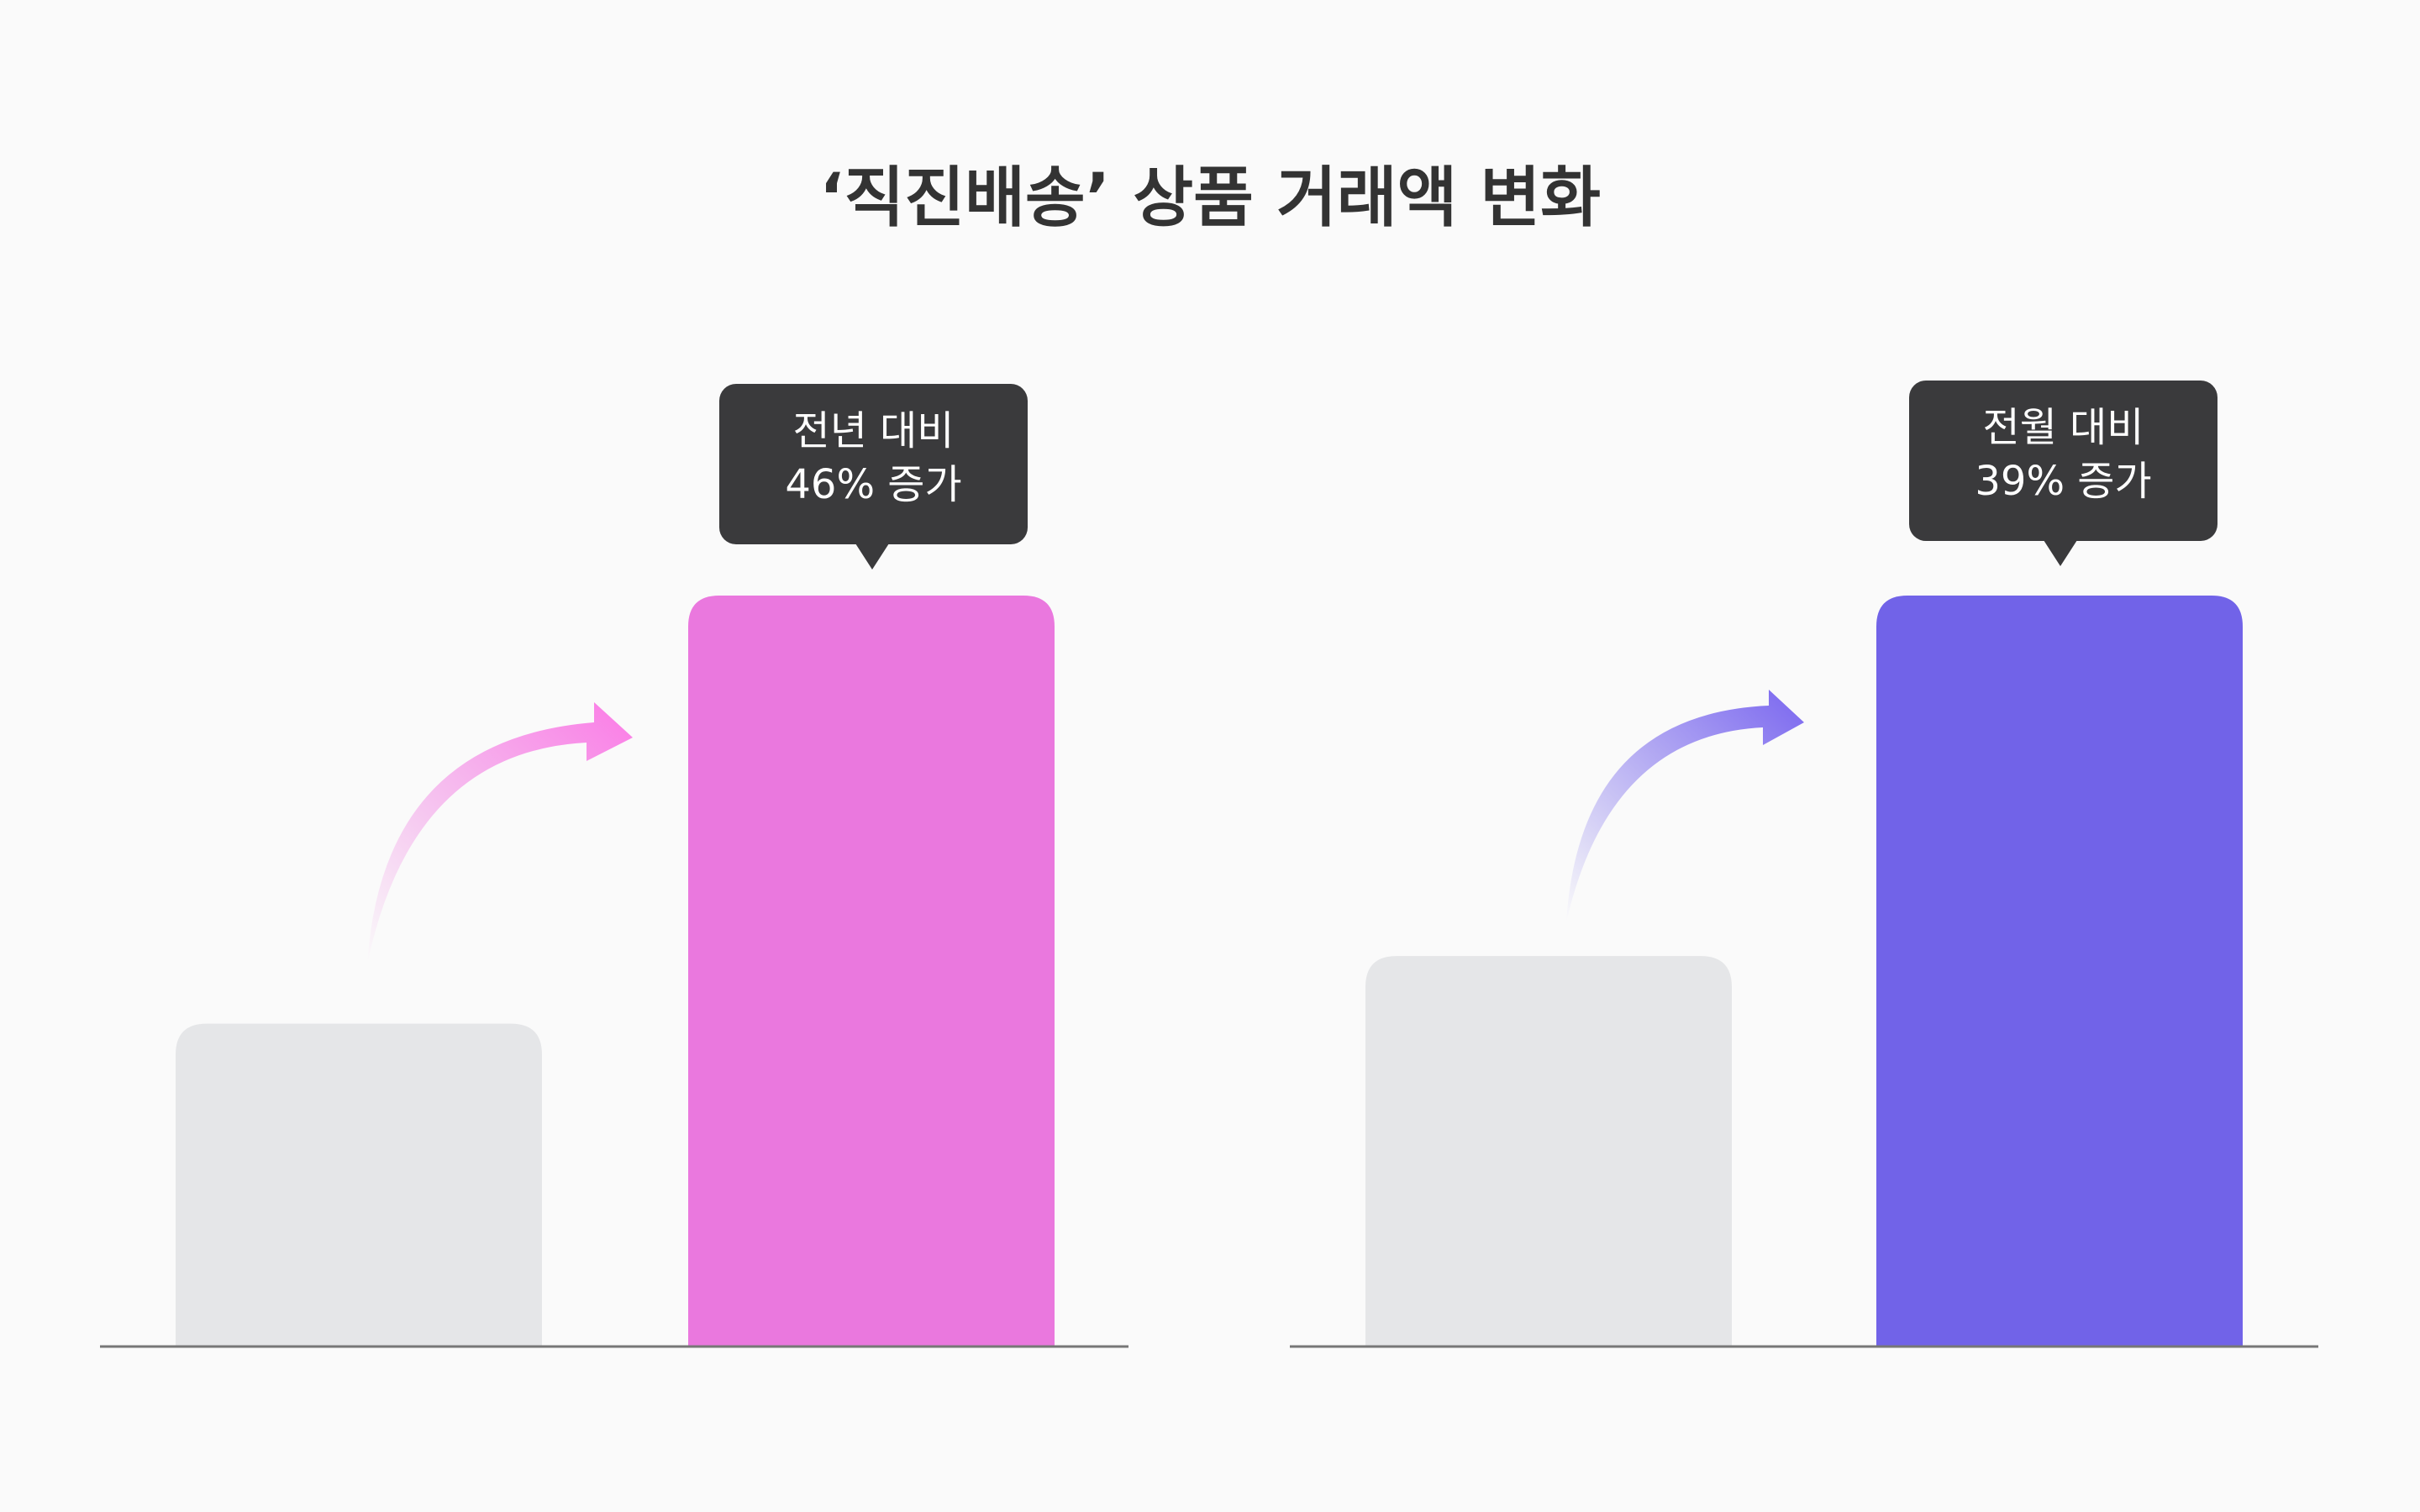 The image size is (2420, 1512). I want to click on annotation: 39% 증가, so click(2063, 481).